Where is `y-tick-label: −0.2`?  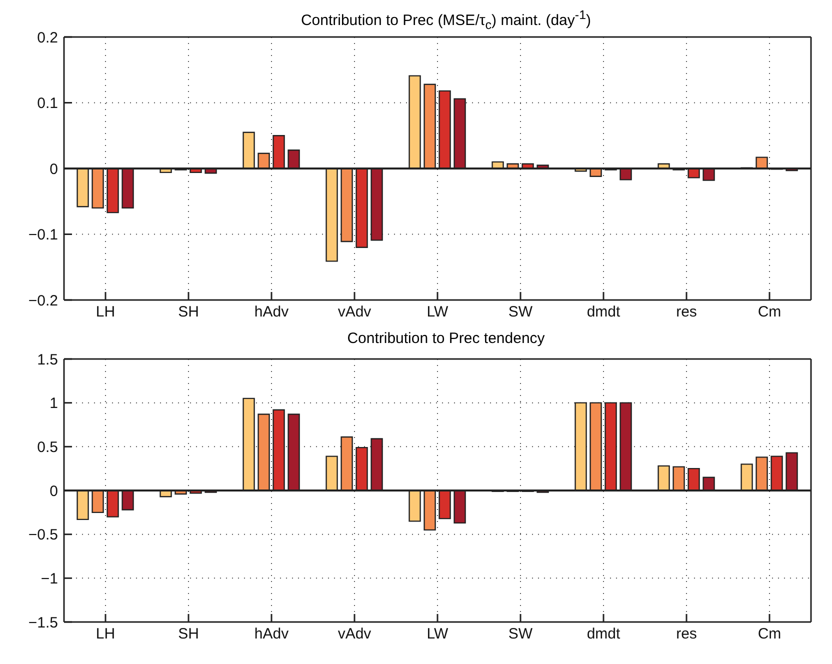 y-tick-label: −0.2 is located at coordinates (43, 301).